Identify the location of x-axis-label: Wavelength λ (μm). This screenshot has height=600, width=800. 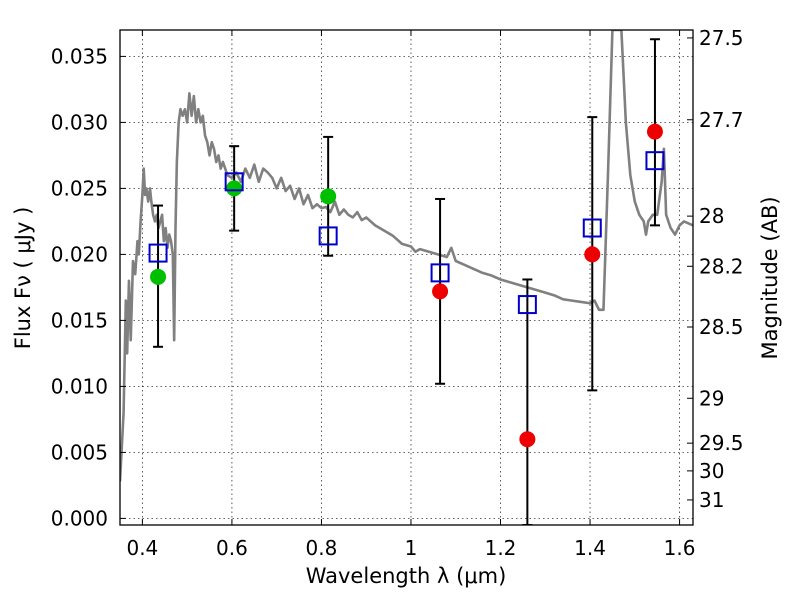
(406, 576).